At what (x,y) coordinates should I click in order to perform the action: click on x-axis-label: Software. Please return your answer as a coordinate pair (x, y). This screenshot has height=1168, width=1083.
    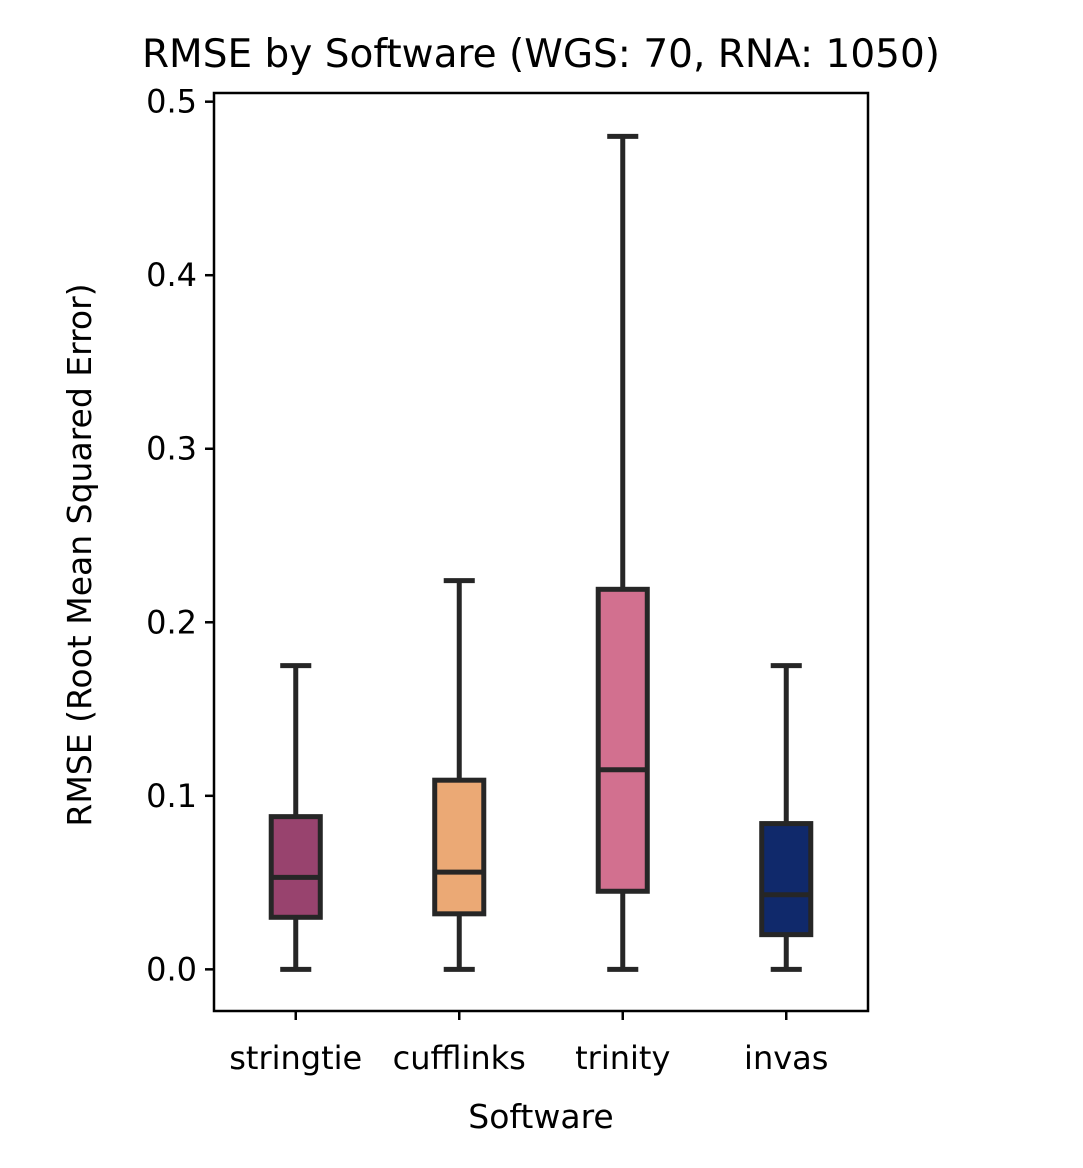
    Looking at the image, I should click on (540, 1116).